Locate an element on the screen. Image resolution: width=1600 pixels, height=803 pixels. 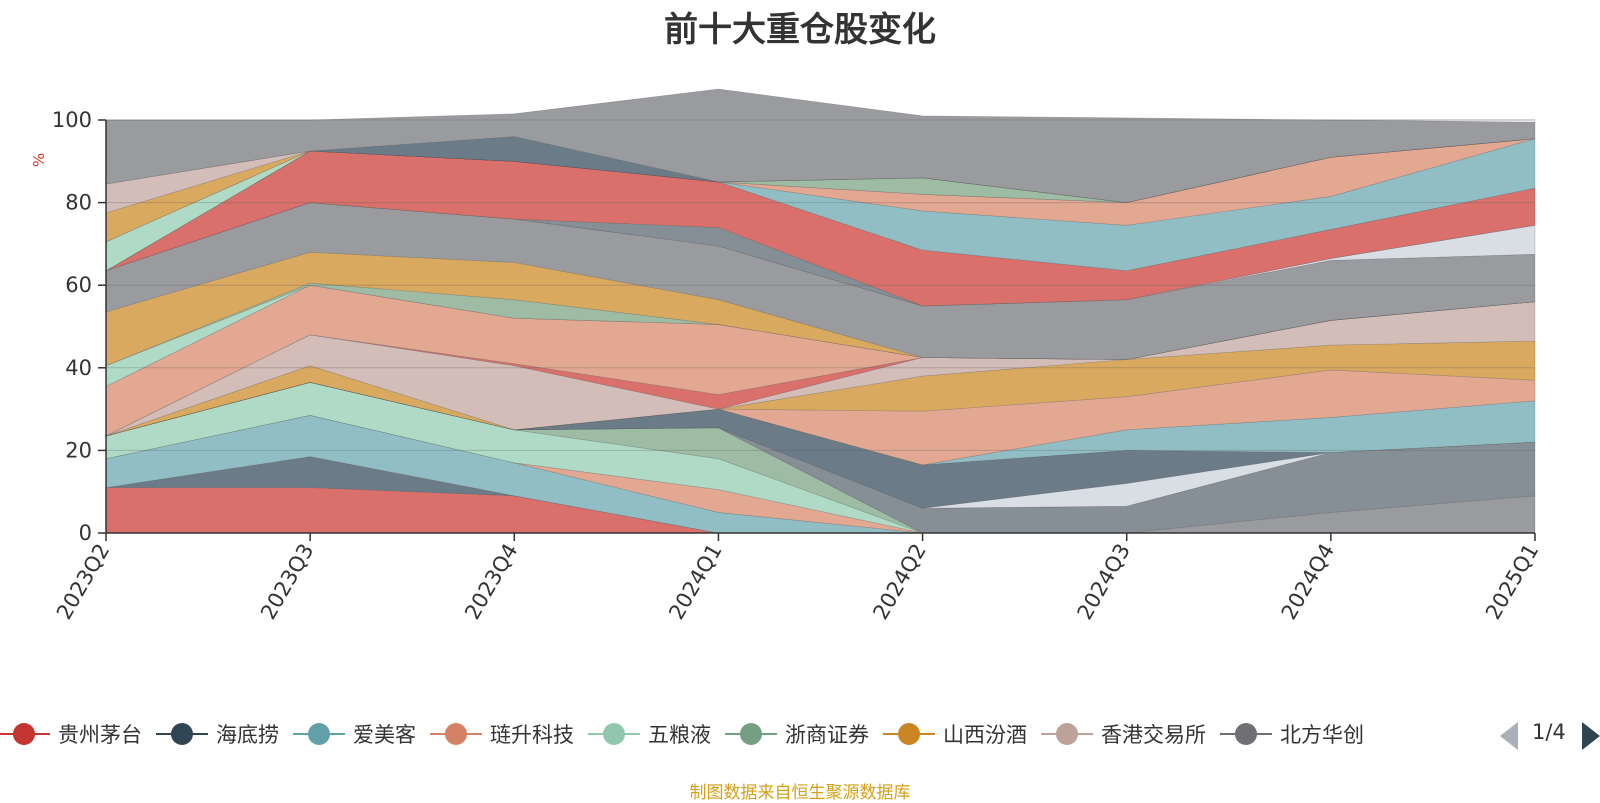
x-tick-label: 2023Q3 is located at coordinates (287, 582).